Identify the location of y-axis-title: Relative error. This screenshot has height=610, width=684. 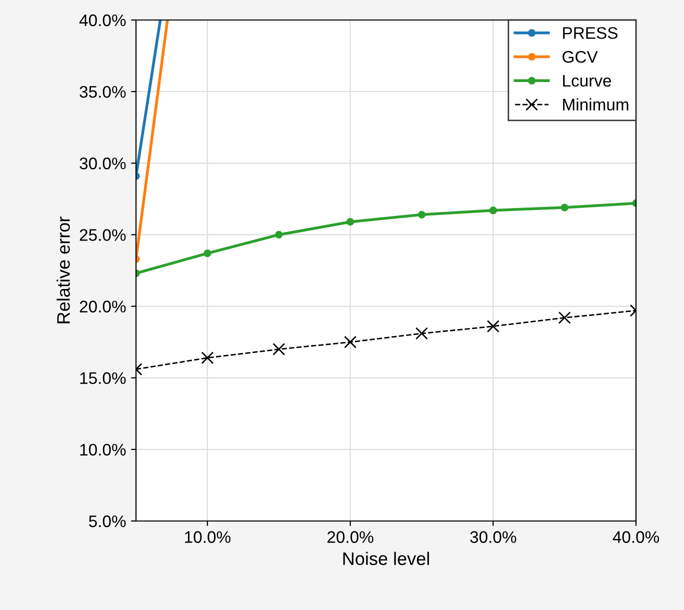
(63, 270).